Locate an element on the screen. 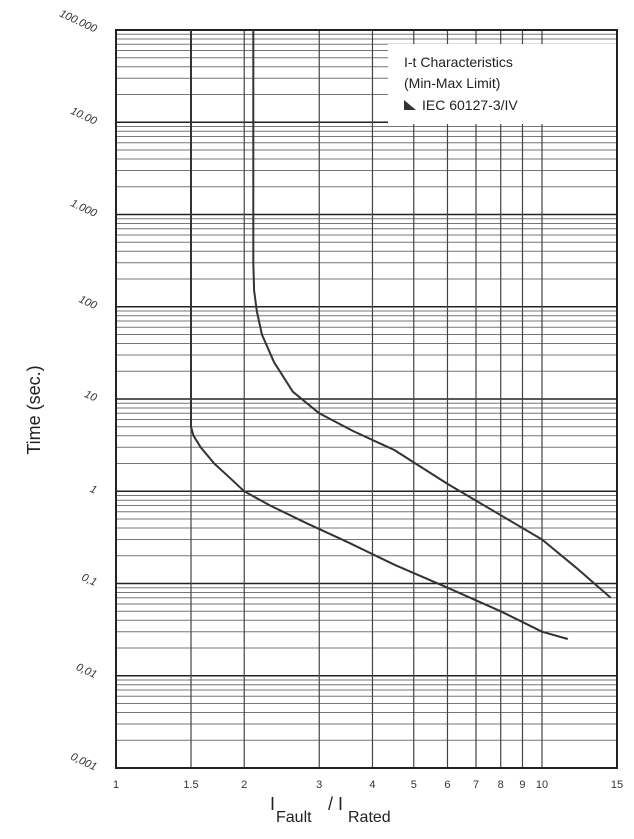 This screenshot has height=839, width=634. x-tick-label: 2 is located at coordinates (244, 785).